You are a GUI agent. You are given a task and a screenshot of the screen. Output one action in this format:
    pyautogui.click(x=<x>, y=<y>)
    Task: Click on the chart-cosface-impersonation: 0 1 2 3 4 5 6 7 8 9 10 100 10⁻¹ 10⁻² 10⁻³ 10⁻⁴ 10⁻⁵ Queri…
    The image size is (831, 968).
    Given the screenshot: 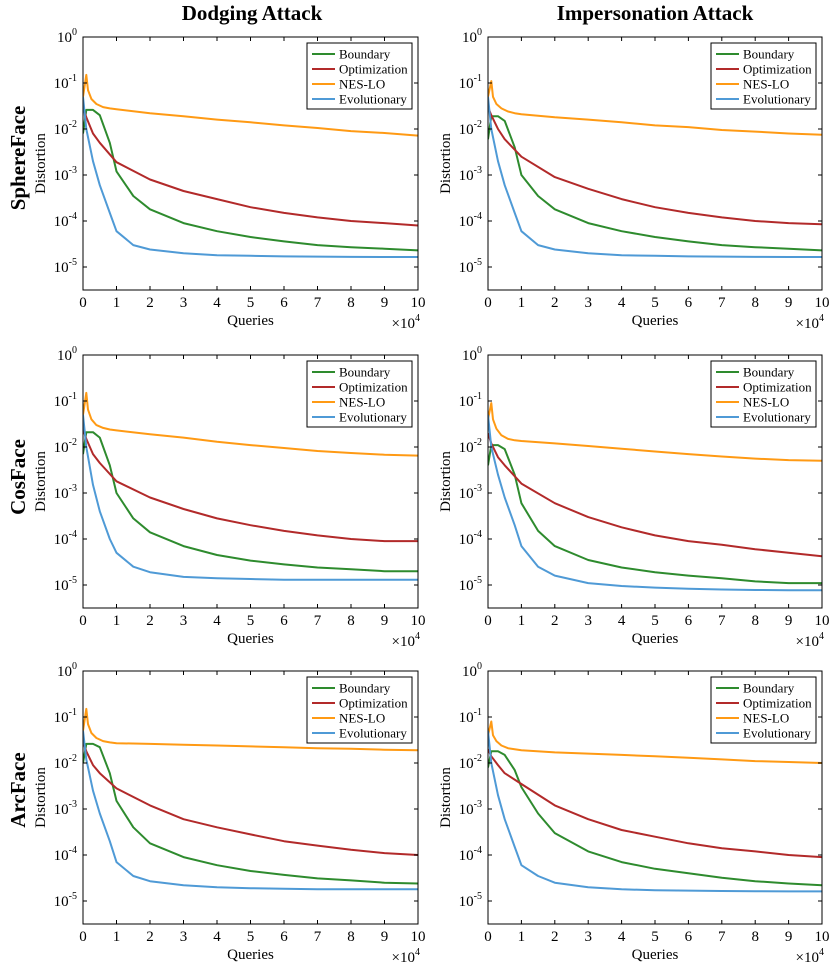 What is the action you would take?
    pyautogui.click(x=634, y=497)
    